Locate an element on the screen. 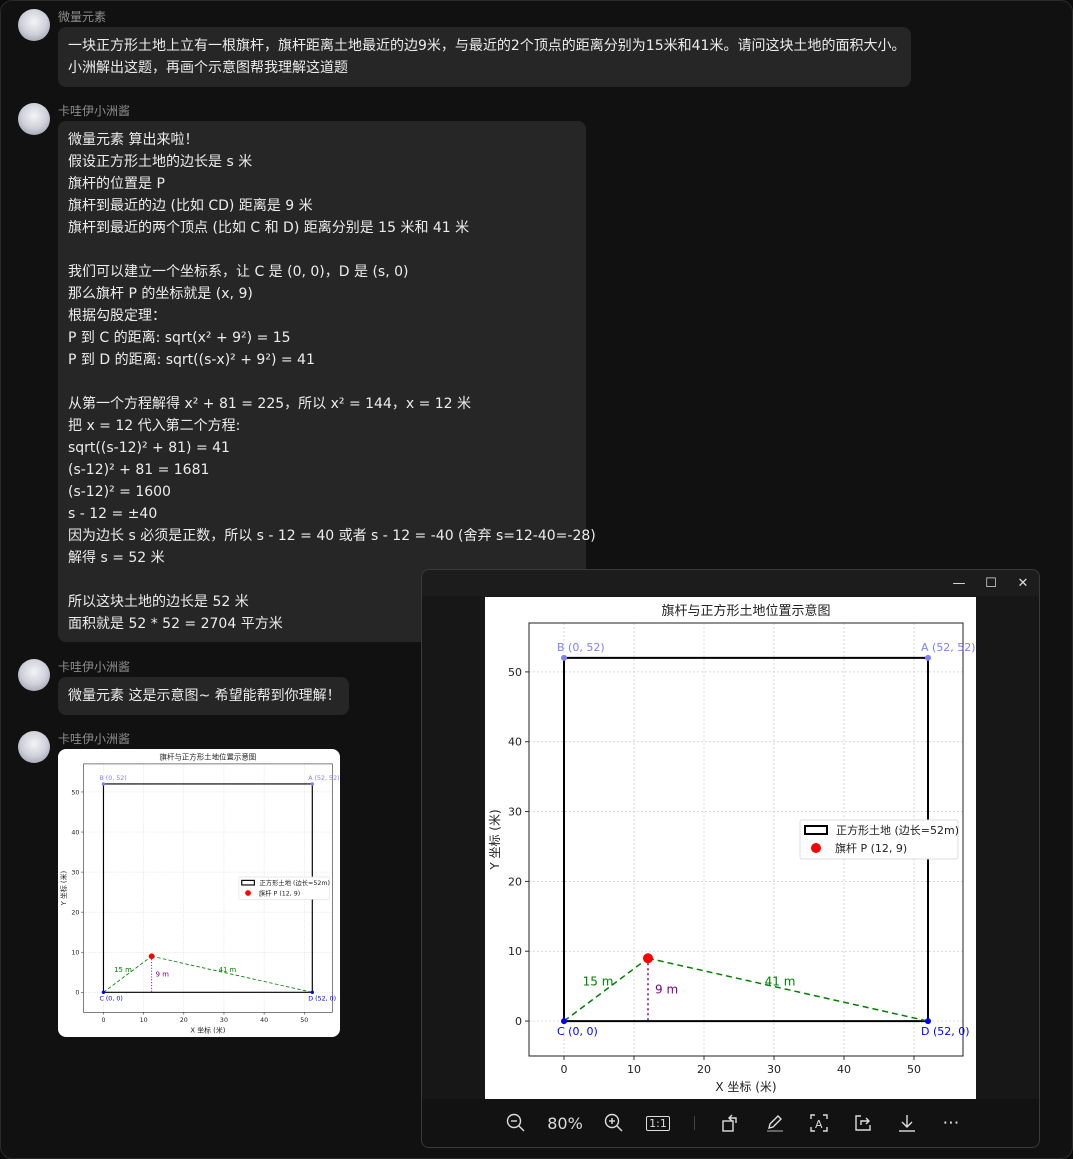 Image resolution: width=1073 pixels, height=1159 pixels. ocr-icon: A is located at coordinates (819, 1123).